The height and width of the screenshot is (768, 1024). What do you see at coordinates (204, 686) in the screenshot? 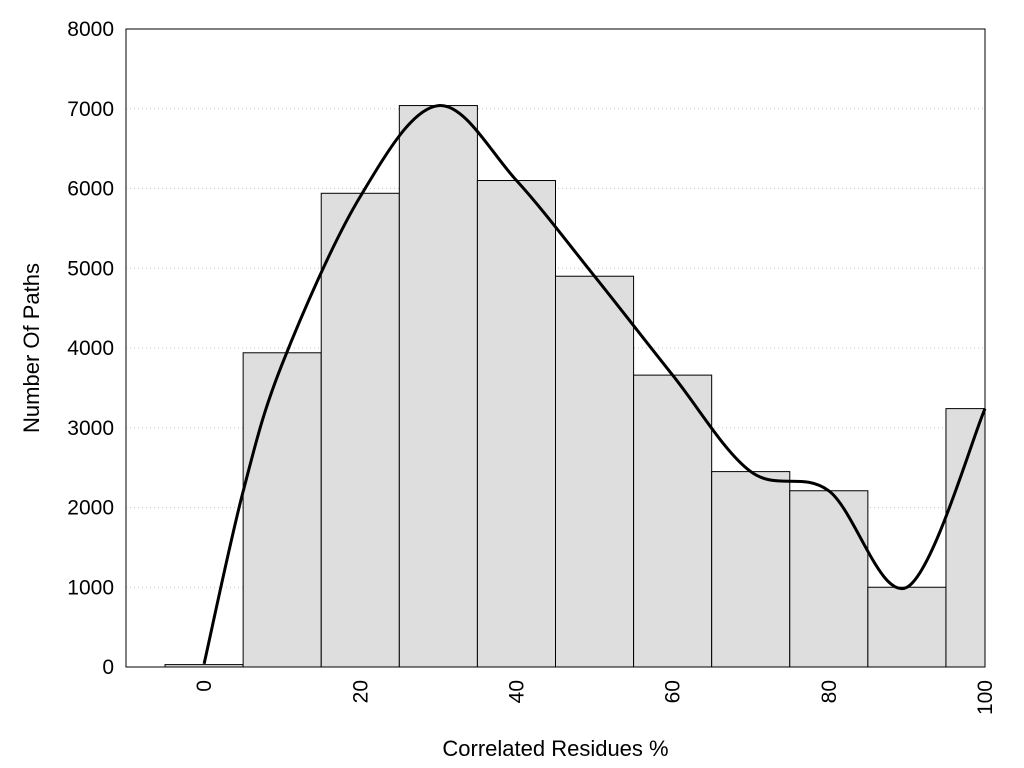
I see `x-tick-label: 0` at bounding box center [204, 686].